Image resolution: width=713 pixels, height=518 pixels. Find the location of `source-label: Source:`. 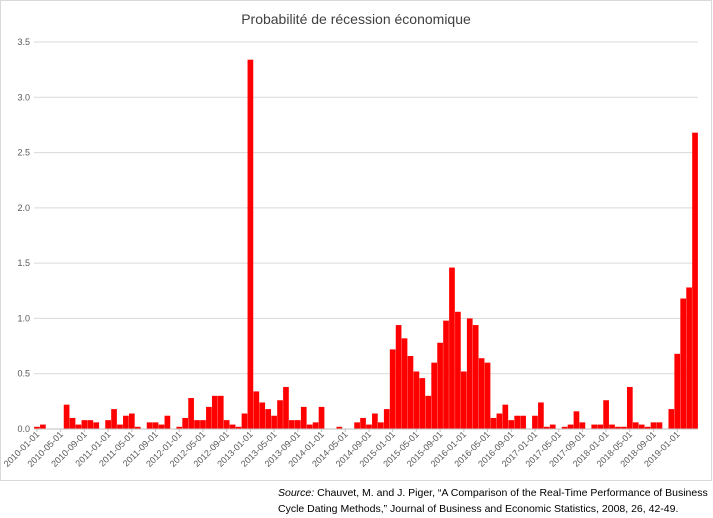

source-label: Source: is located at coordinates (296, 493).